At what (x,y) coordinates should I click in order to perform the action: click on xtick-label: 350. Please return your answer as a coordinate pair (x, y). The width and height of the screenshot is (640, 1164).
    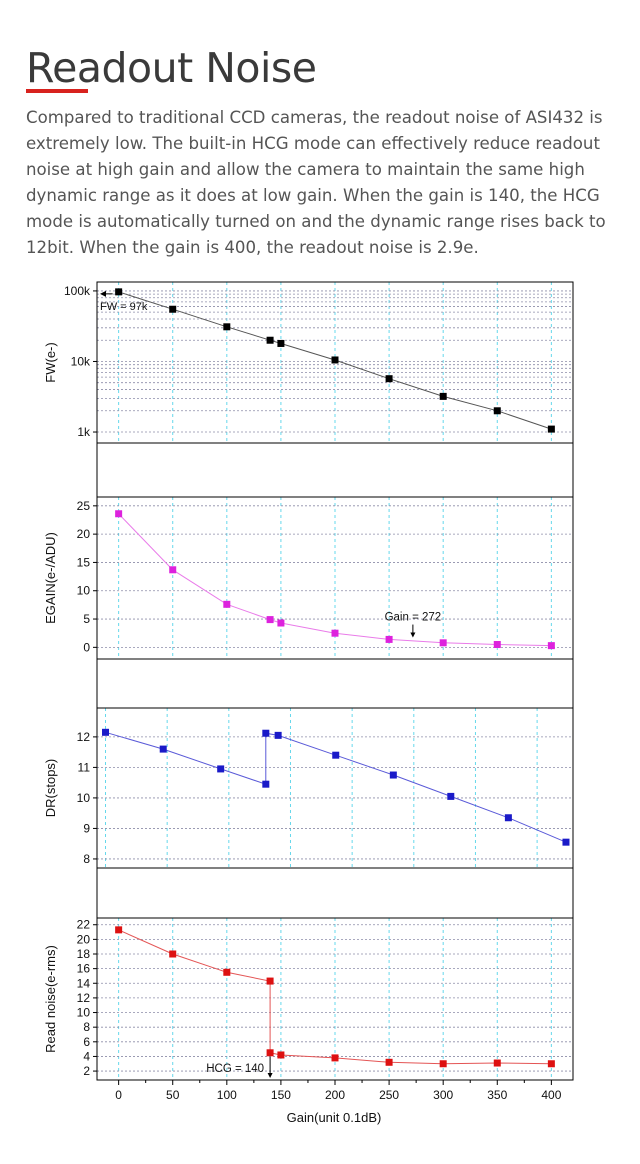
    Looking at the image, I should click on (497, 1095).